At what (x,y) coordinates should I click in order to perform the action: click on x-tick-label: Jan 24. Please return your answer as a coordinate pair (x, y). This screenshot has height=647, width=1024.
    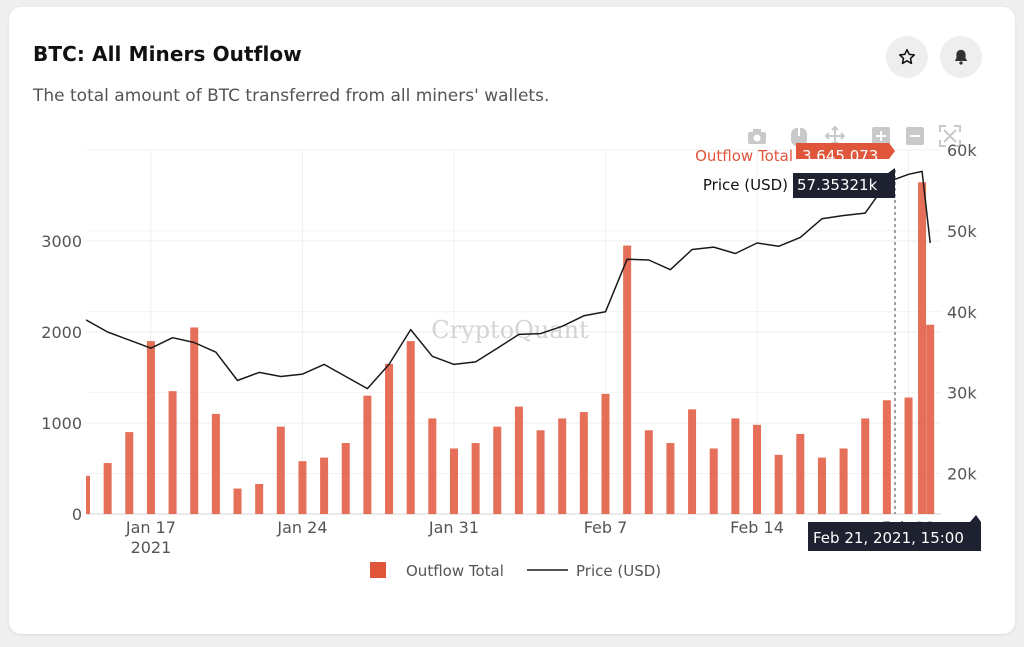
    Looking at the image, I should click on (301, 527).